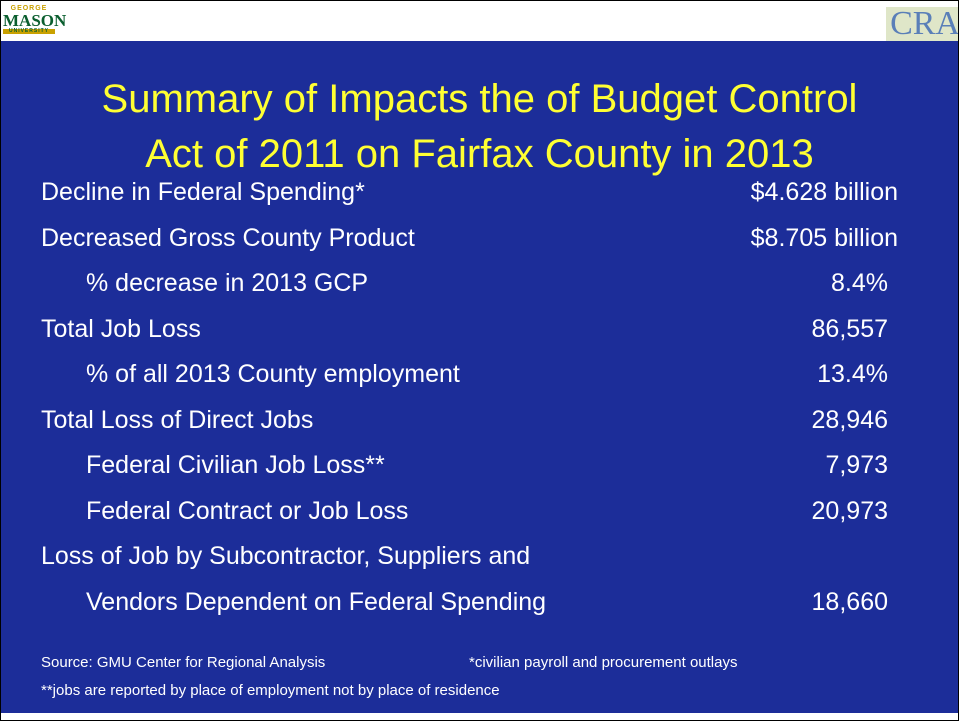  What do you see at coordinates (852, 374) in the screenshot?
I see `row-value: 13.4%` at bounding box center [852, 374].